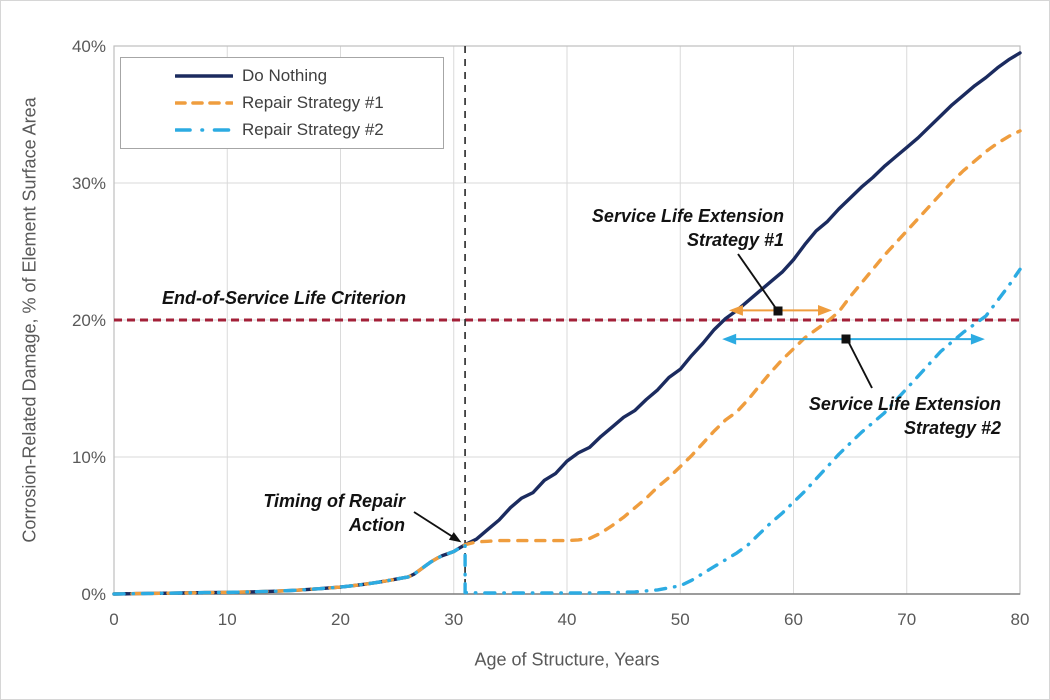 The width and height of the screenshot is (1050, 700). What do you see at coordinates (284, 298) in the screenshot?
I see `end-of-service-label: End-of-Service Life Criterion` at bounding box center [284, 298].